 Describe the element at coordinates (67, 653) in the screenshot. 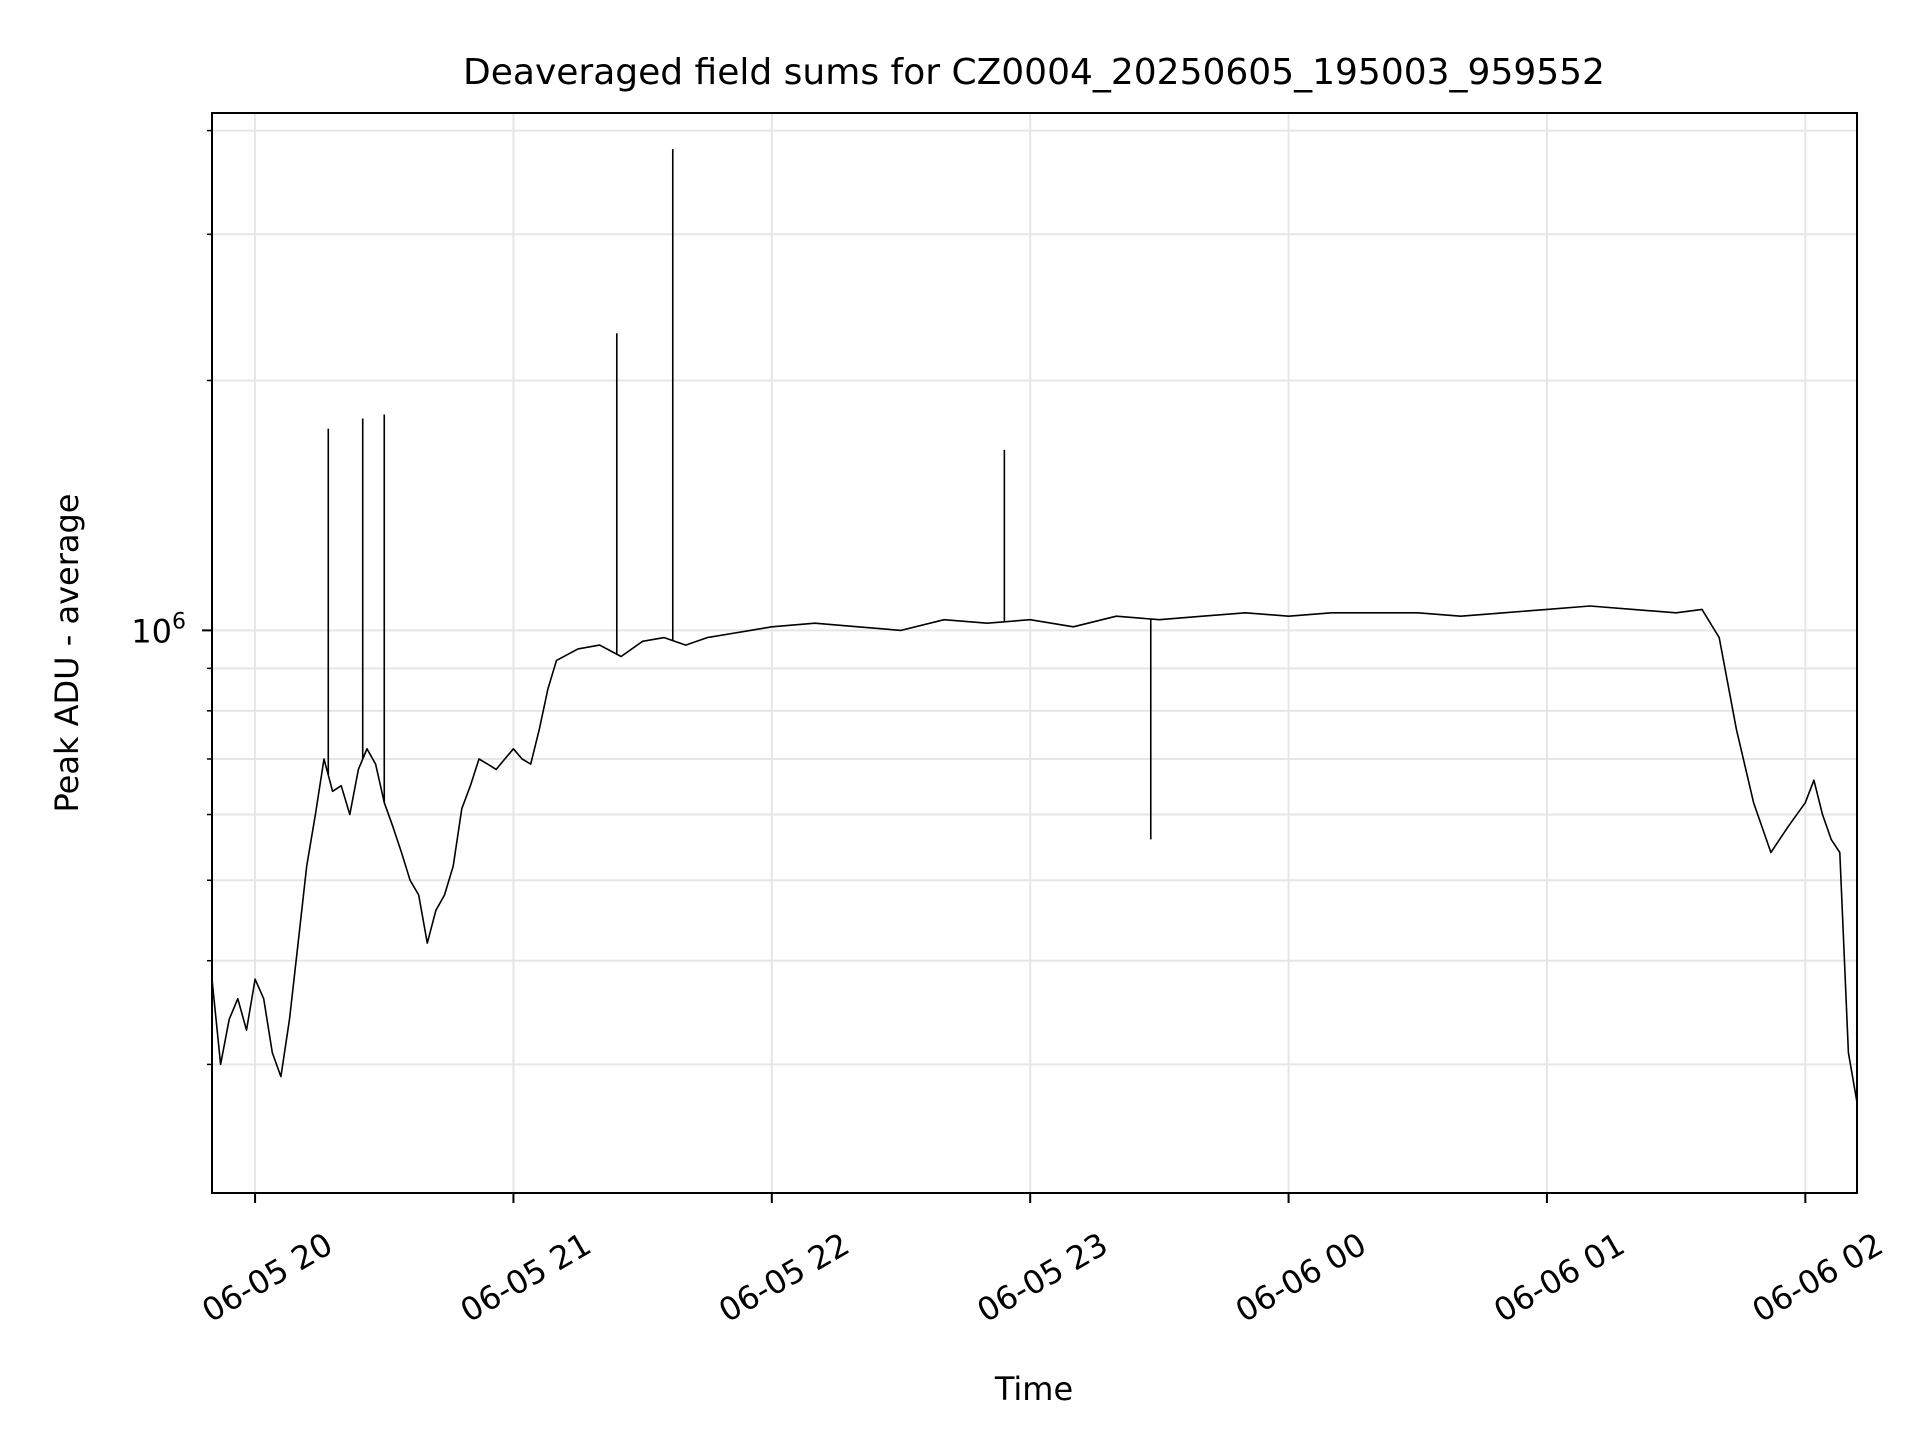

I see `y-axis-label: Peak ADU - average` at that location.